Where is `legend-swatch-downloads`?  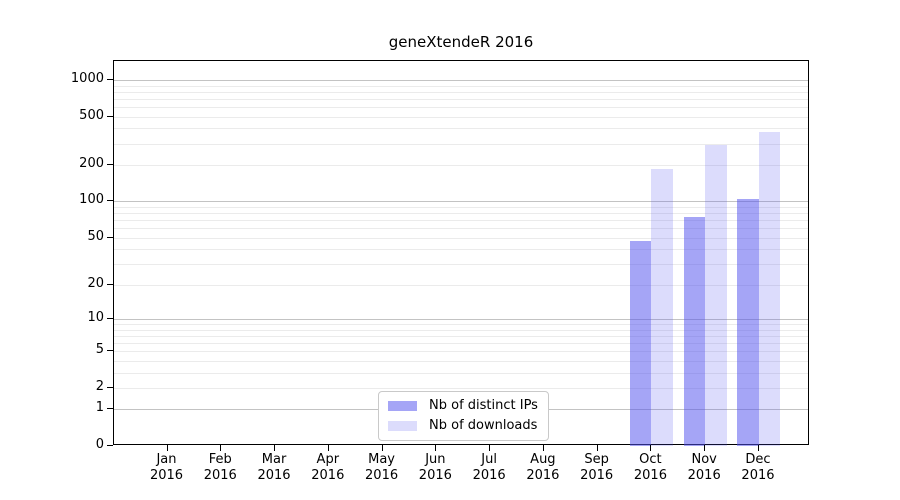
legend-swatch-downloads is located at coordinates (402, 425).